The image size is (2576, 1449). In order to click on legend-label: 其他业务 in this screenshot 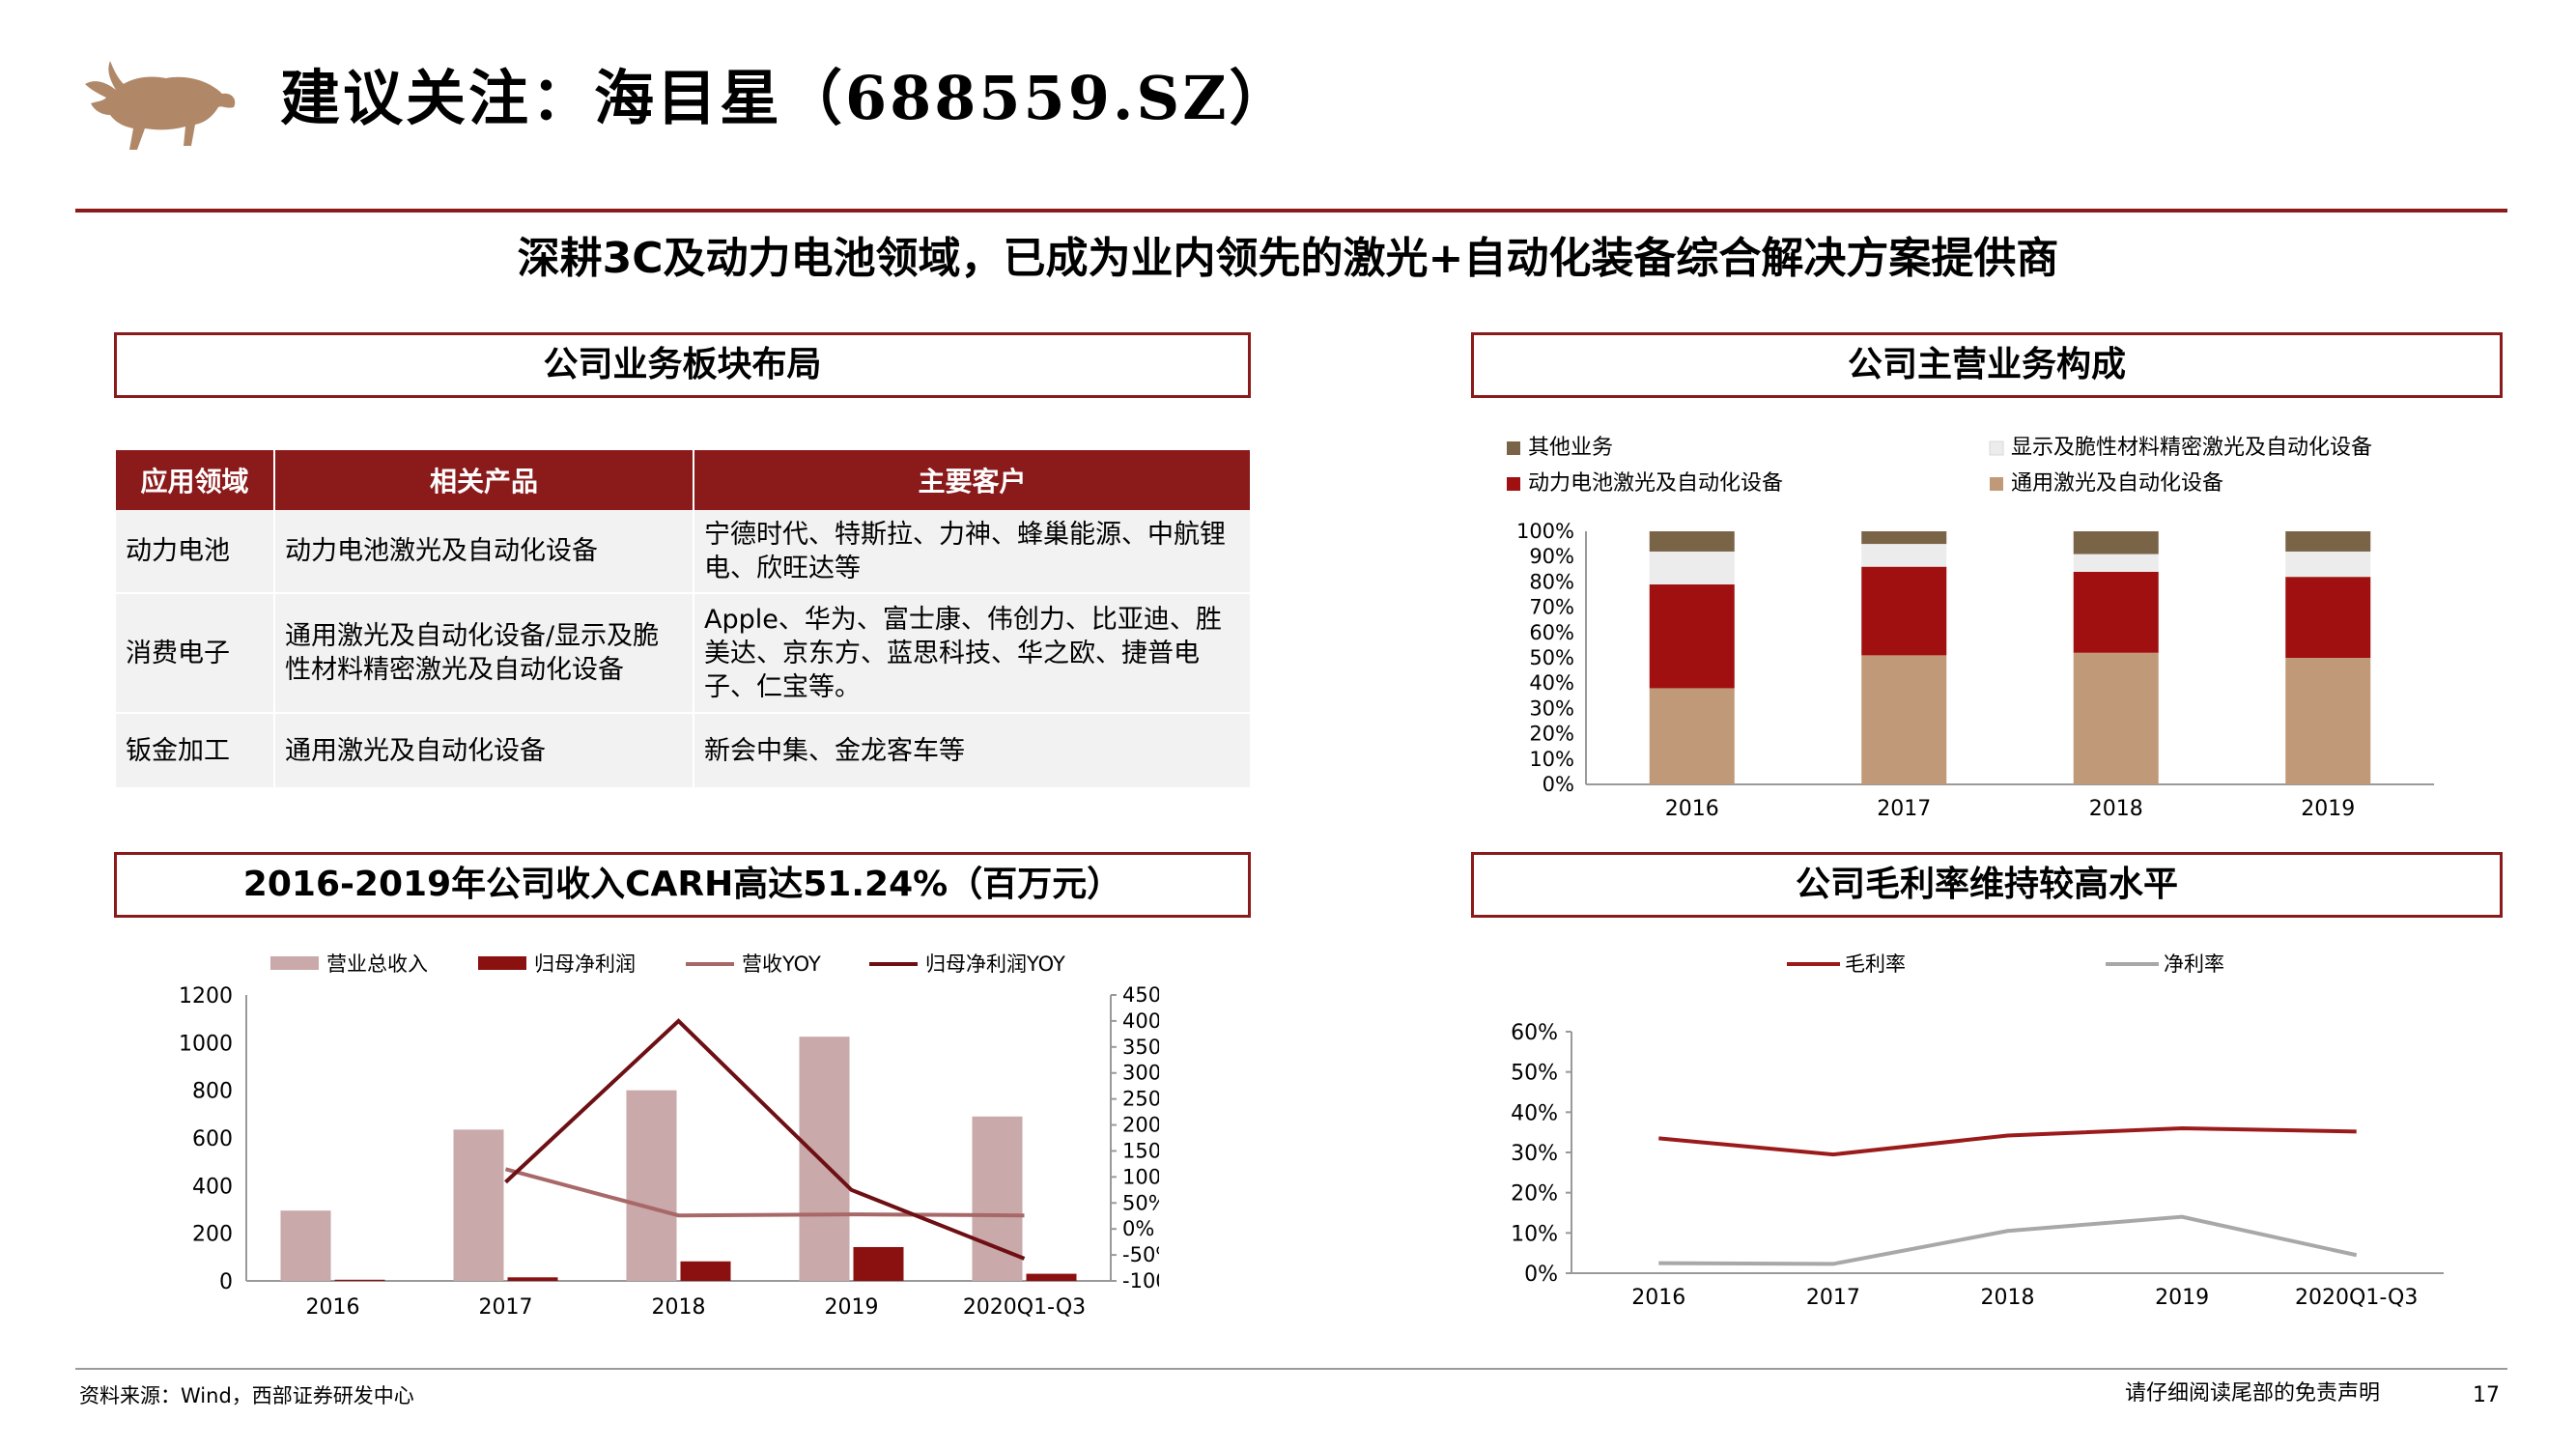, I will do `click(1570, 448)`.